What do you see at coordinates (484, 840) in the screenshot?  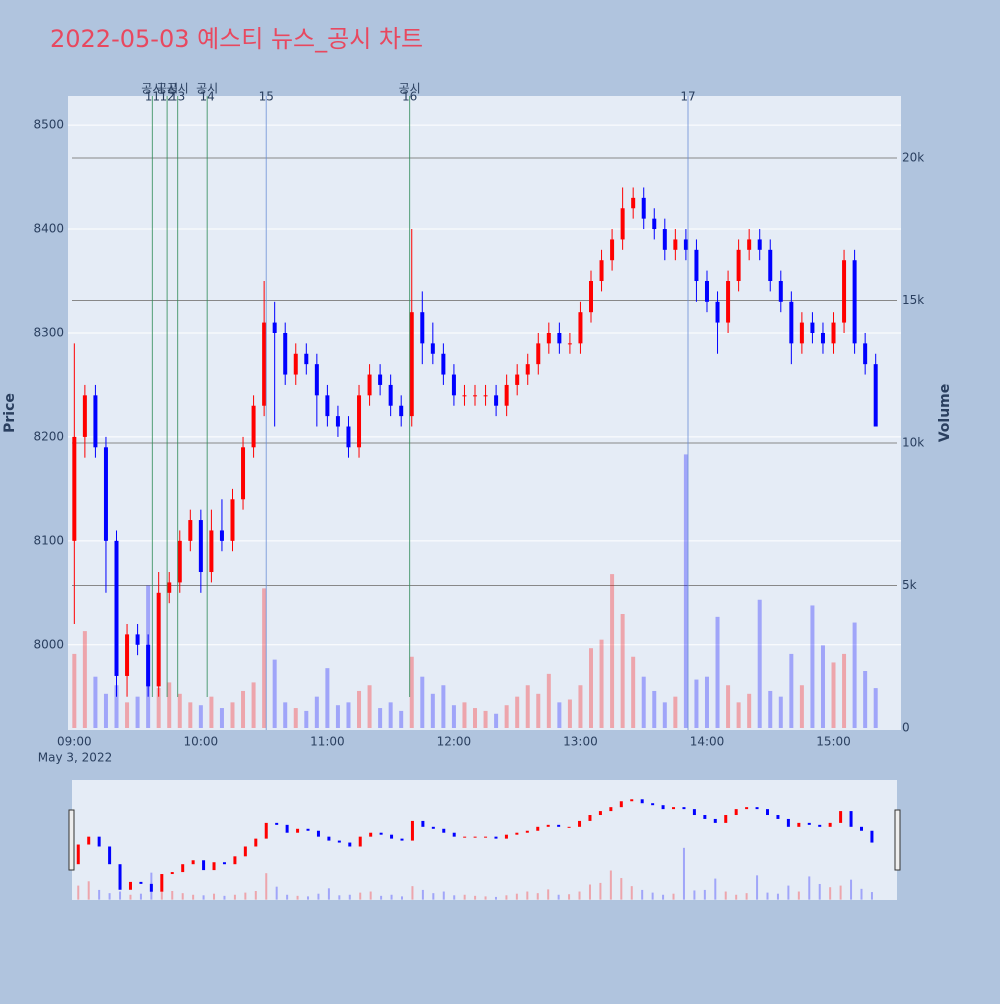 I see `range-slider` at bounding box center [484, 840].